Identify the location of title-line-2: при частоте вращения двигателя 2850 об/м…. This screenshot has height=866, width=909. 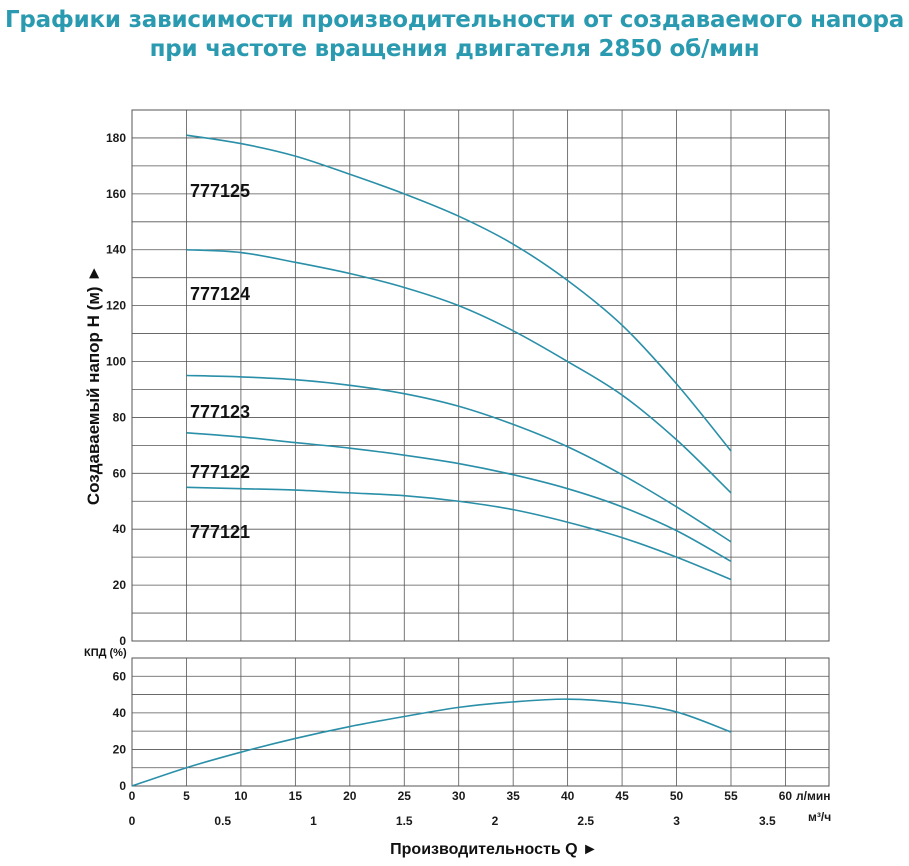
(454, 49).